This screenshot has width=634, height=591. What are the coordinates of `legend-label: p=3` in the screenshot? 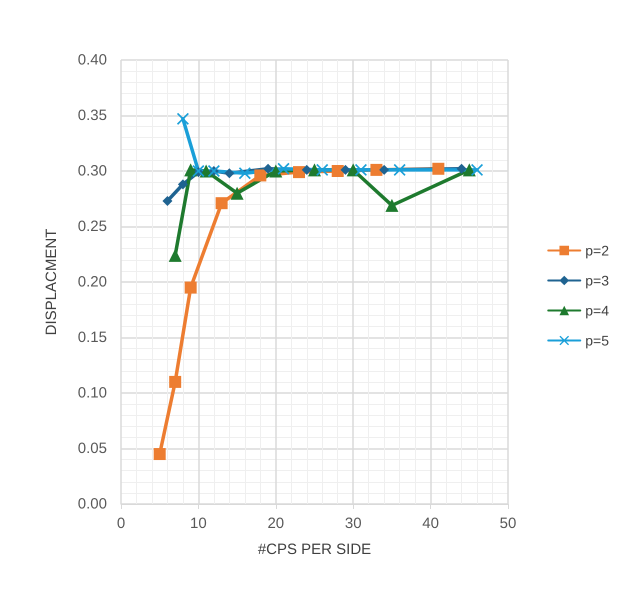 It's located at (597, 280).